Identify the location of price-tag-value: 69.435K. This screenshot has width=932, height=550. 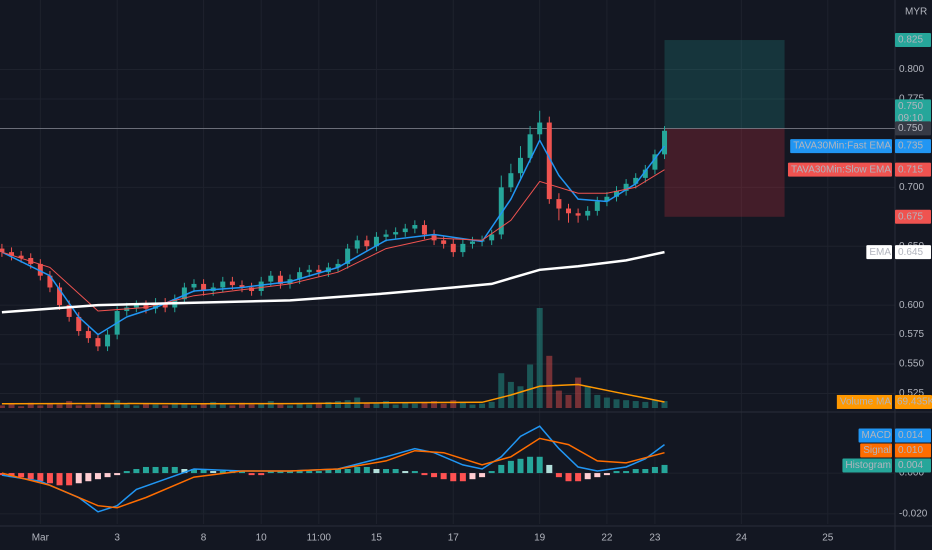
(914, 402).